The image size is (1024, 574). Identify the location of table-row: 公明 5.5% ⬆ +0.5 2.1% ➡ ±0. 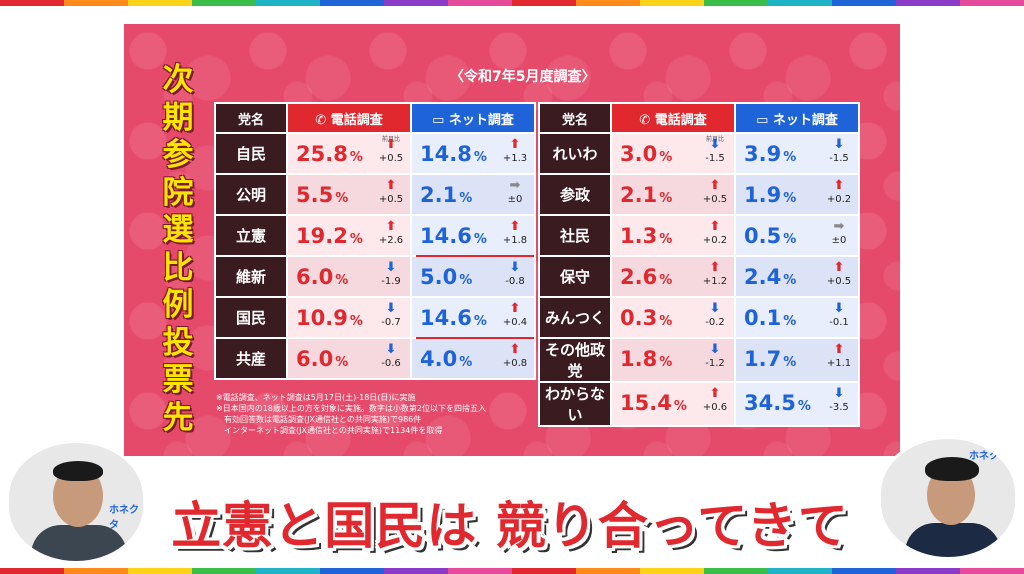
(375, 194).